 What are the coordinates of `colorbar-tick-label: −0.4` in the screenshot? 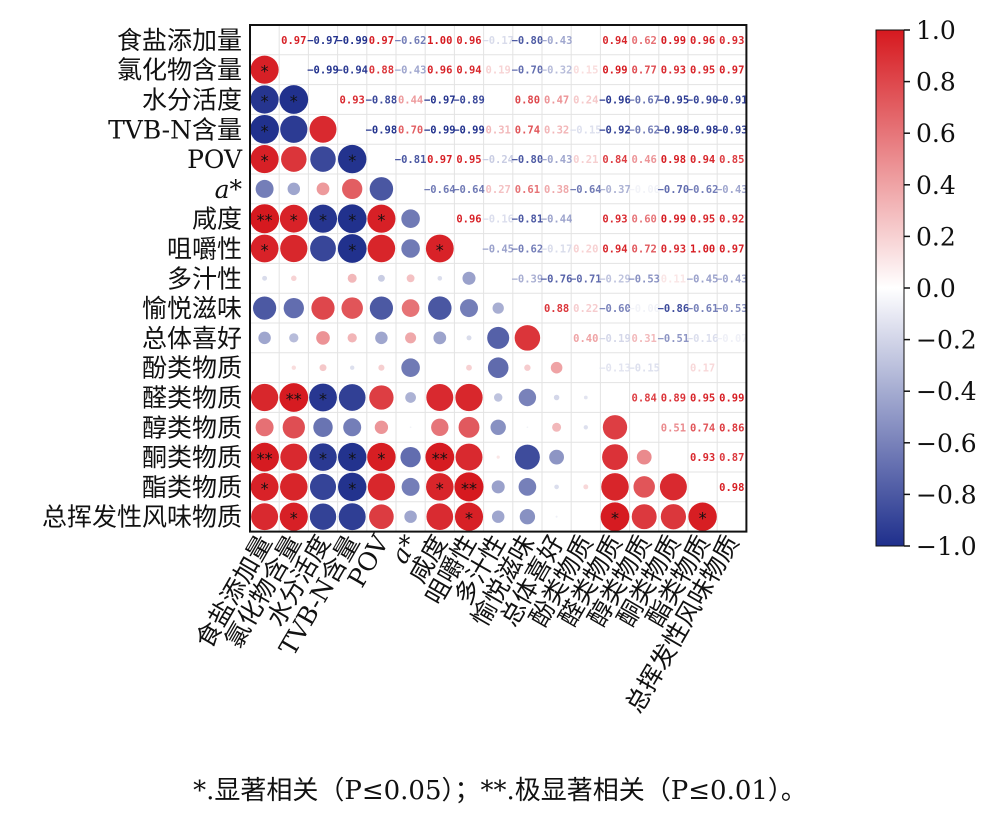 It's located at (946, 391).